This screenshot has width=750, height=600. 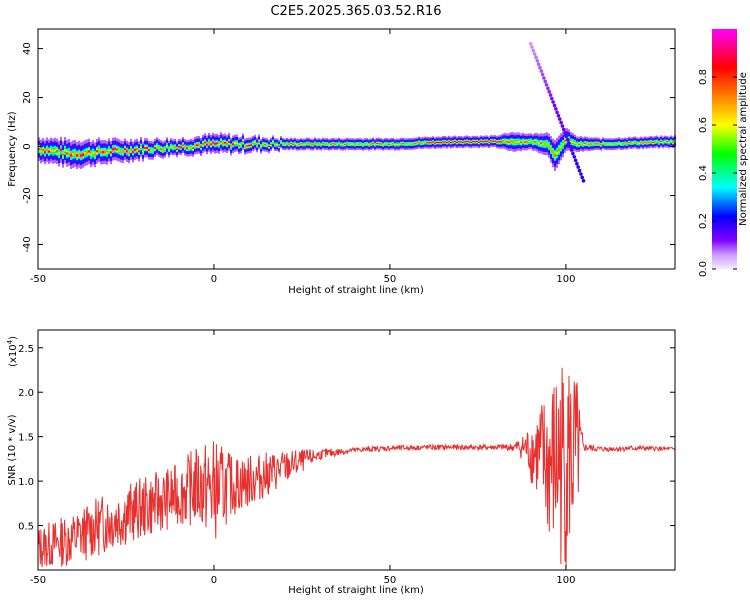 I want to click on y-tick-label: 20, so click(x=27, y=97).